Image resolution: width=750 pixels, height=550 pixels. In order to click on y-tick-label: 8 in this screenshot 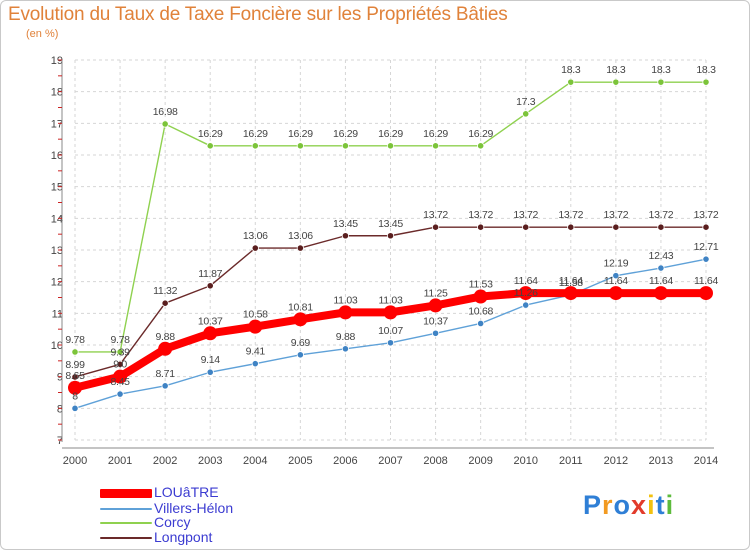, I will do `click(60, 409)`.